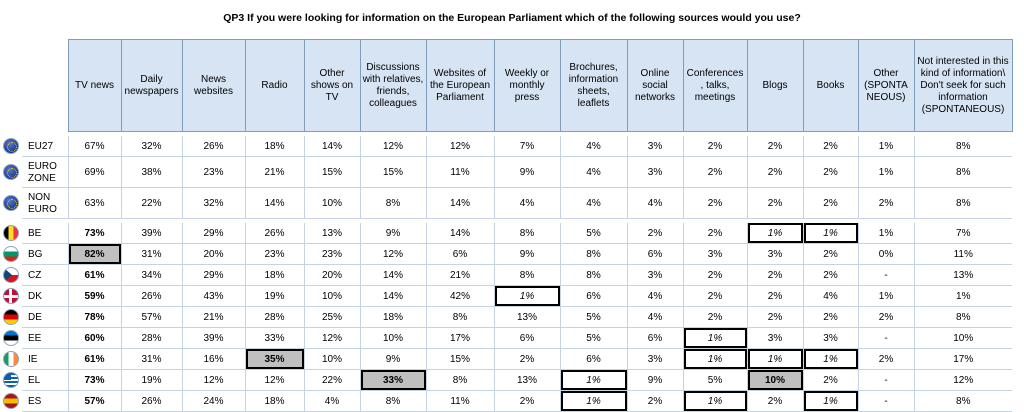 The image size is (1024, 412). What do you see at coordinates (151, 172) in the screenshot?
I see `value-cell: 38%` at bounding box center [151, 172].